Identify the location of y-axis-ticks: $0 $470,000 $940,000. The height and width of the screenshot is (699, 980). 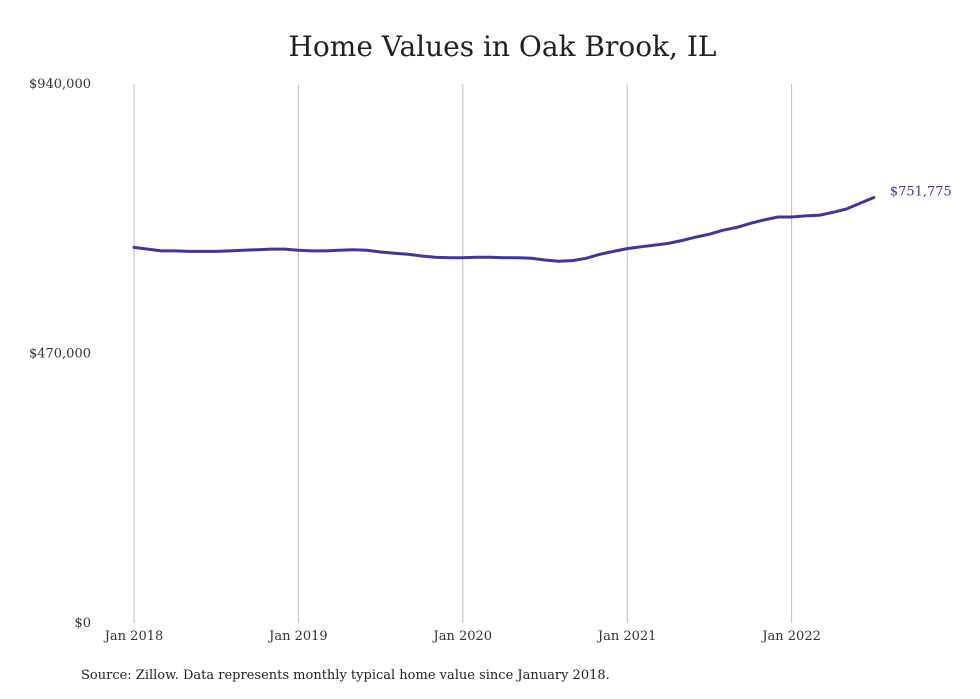
(60, 354).